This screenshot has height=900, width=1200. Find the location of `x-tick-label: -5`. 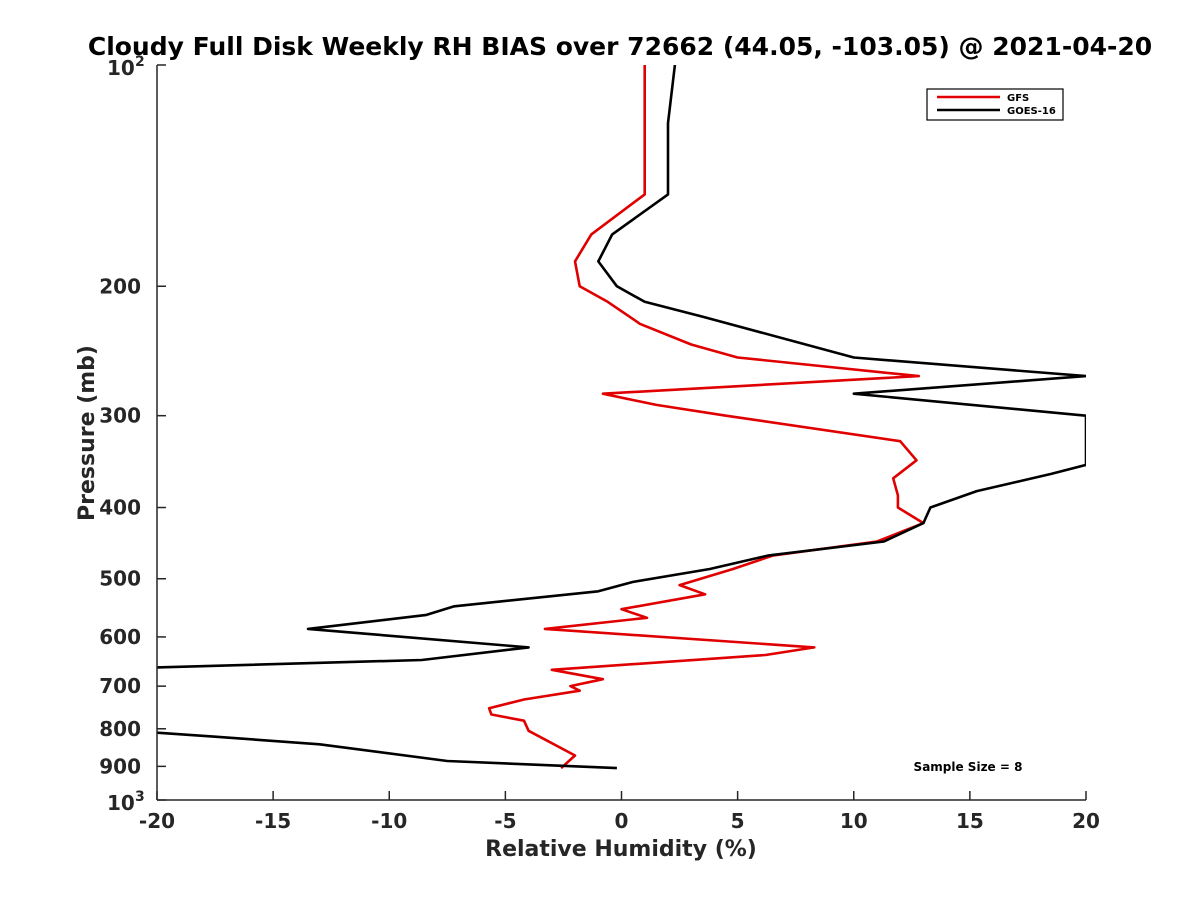

x-tick-label: -5 is located at coordinates (505, 821).